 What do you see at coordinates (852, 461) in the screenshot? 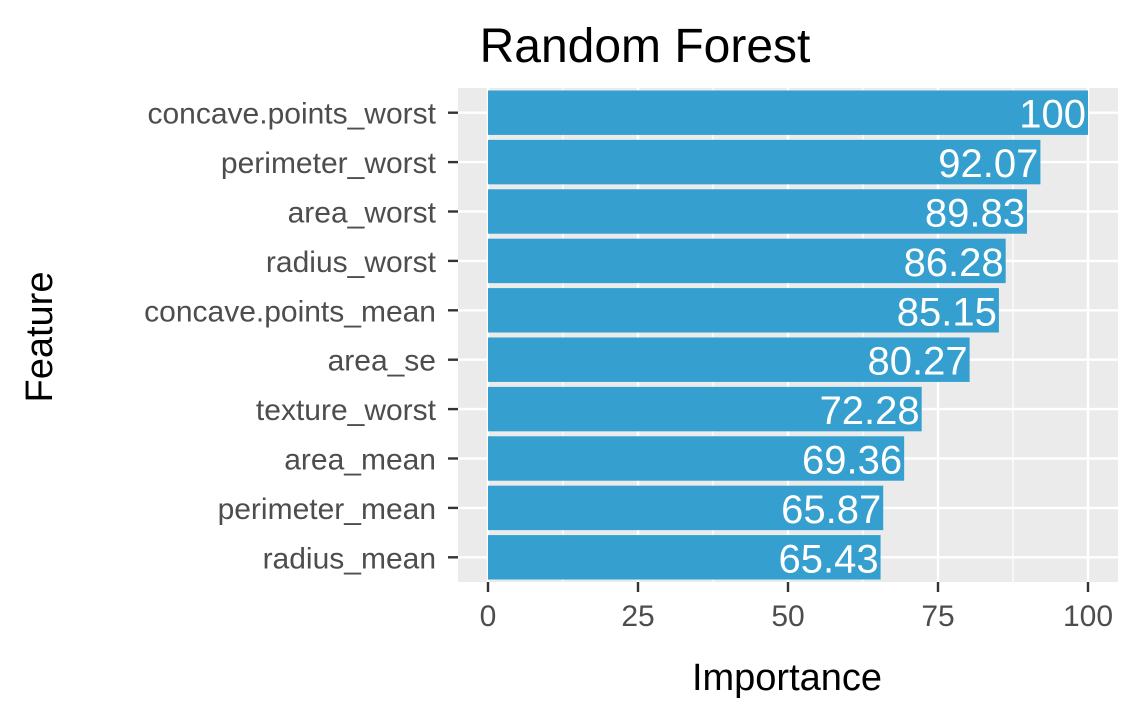
I see `bar-value-label: 69.36` at bounding box center [852, 461].